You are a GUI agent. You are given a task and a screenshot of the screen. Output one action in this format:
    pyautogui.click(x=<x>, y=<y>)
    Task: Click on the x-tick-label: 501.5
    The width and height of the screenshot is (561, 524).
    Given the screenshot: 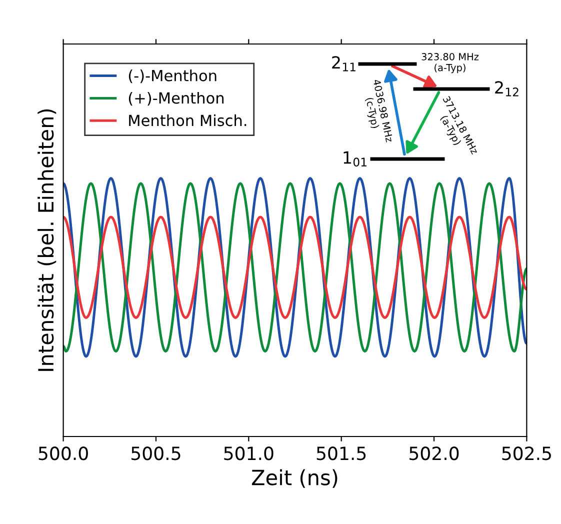 What is the action you would take?
    pyautogui.click(x=341, y=453)
    